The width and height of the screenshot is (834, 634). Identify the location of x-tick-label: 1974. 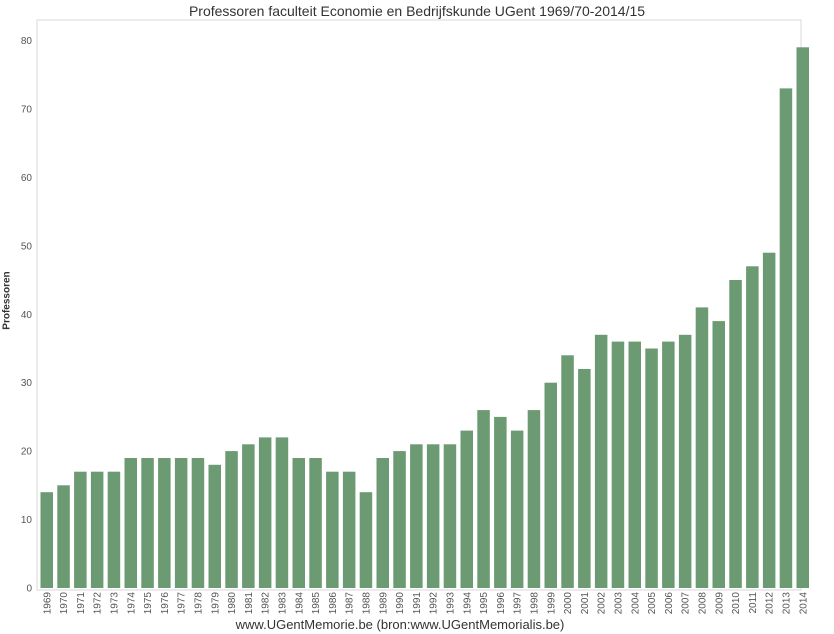
(131, 603).